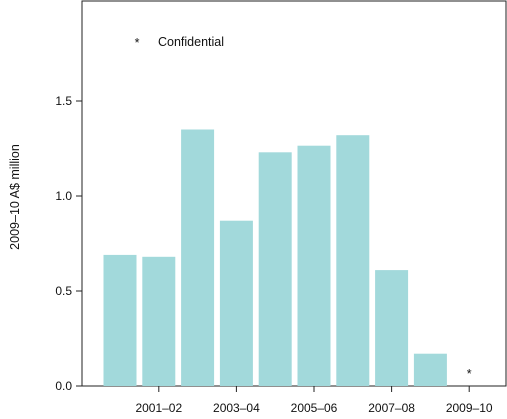 This screenshot has height=419, width=507. I want to click on legend-annotation: * Confidential, so click(179, 42).